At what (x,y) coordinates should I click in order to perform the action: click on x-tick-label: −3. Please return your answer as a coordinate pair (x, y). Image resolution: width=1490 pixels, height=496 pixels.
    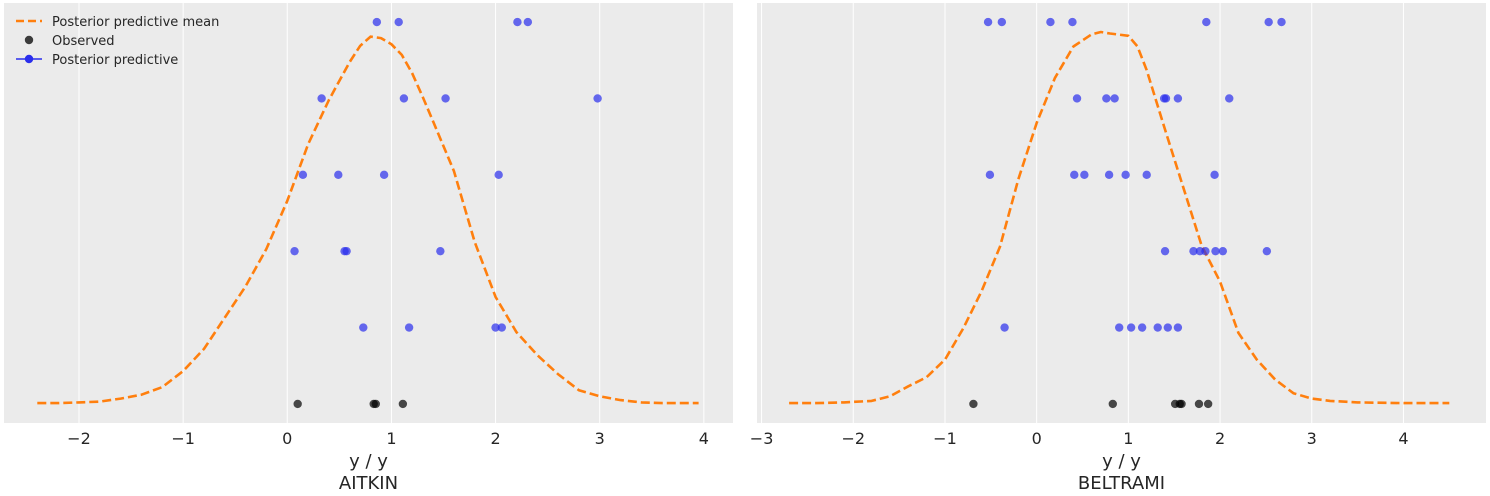
    Looking at the image, I should click on (762, 438).